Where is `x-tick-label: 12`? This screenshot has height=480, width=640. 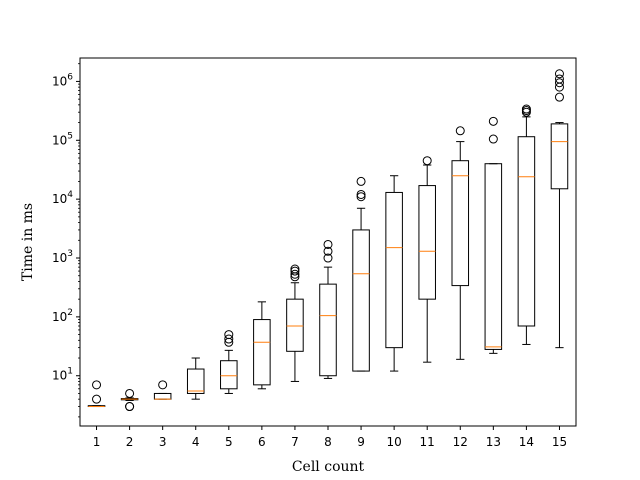
x-tick-label: 12 is located at coordinates (460, 442).